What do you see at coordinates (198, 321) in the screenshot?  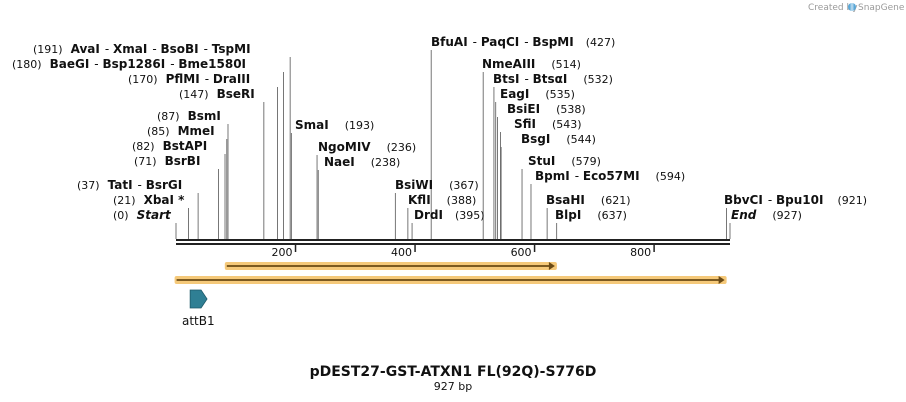 I see `feature-label-attb1: attB1` at bounding box center [198, 321].